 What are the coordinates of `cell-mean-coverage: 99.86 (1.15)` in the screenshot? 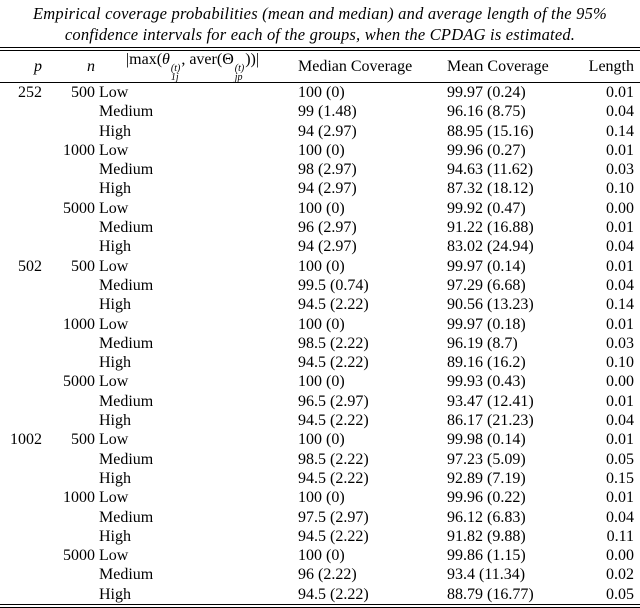 It's located at (486, 556).